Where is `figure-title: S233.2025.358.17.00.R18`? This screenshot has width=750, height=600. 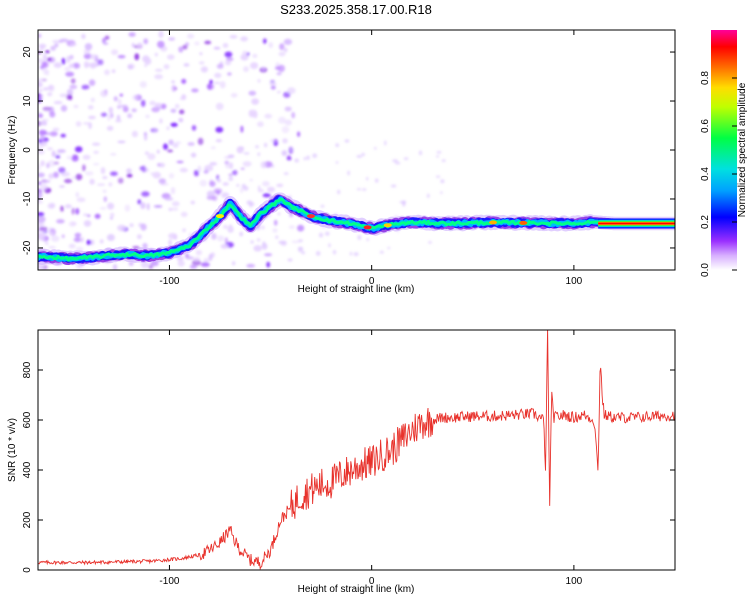
figure-title: S233.2025.358.17.00.R18 is located at coordinates (356, 9).